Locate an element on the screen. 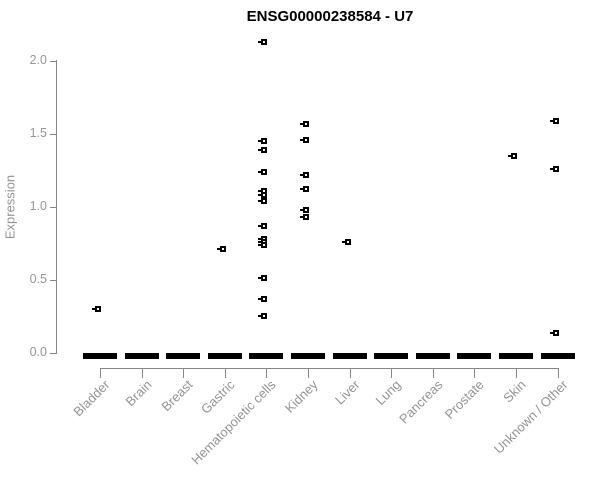 The height and width of the screenshot is (500, 600). chart-title: ENSG00000238584 - U7 is located at coordinates (330, 16).